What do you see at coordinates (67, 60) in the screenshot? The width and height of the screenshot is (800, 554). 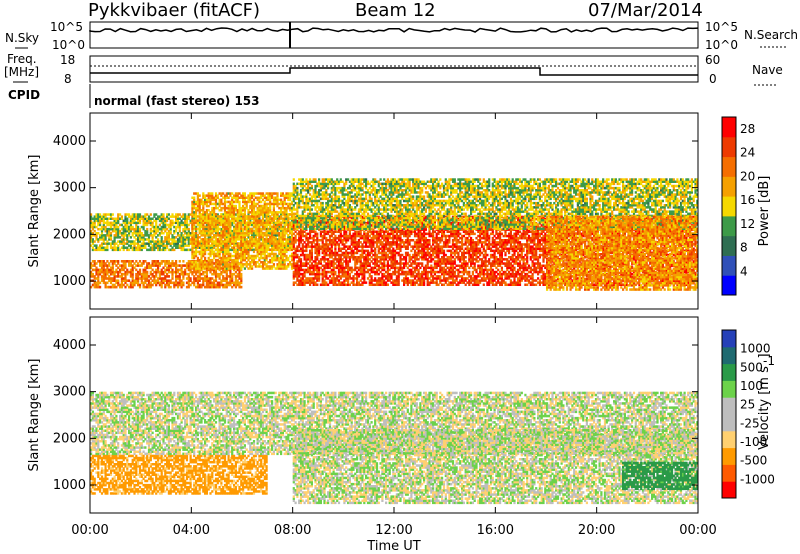 I see `freq-tick-top: 18` at bounding box center [67, 60].